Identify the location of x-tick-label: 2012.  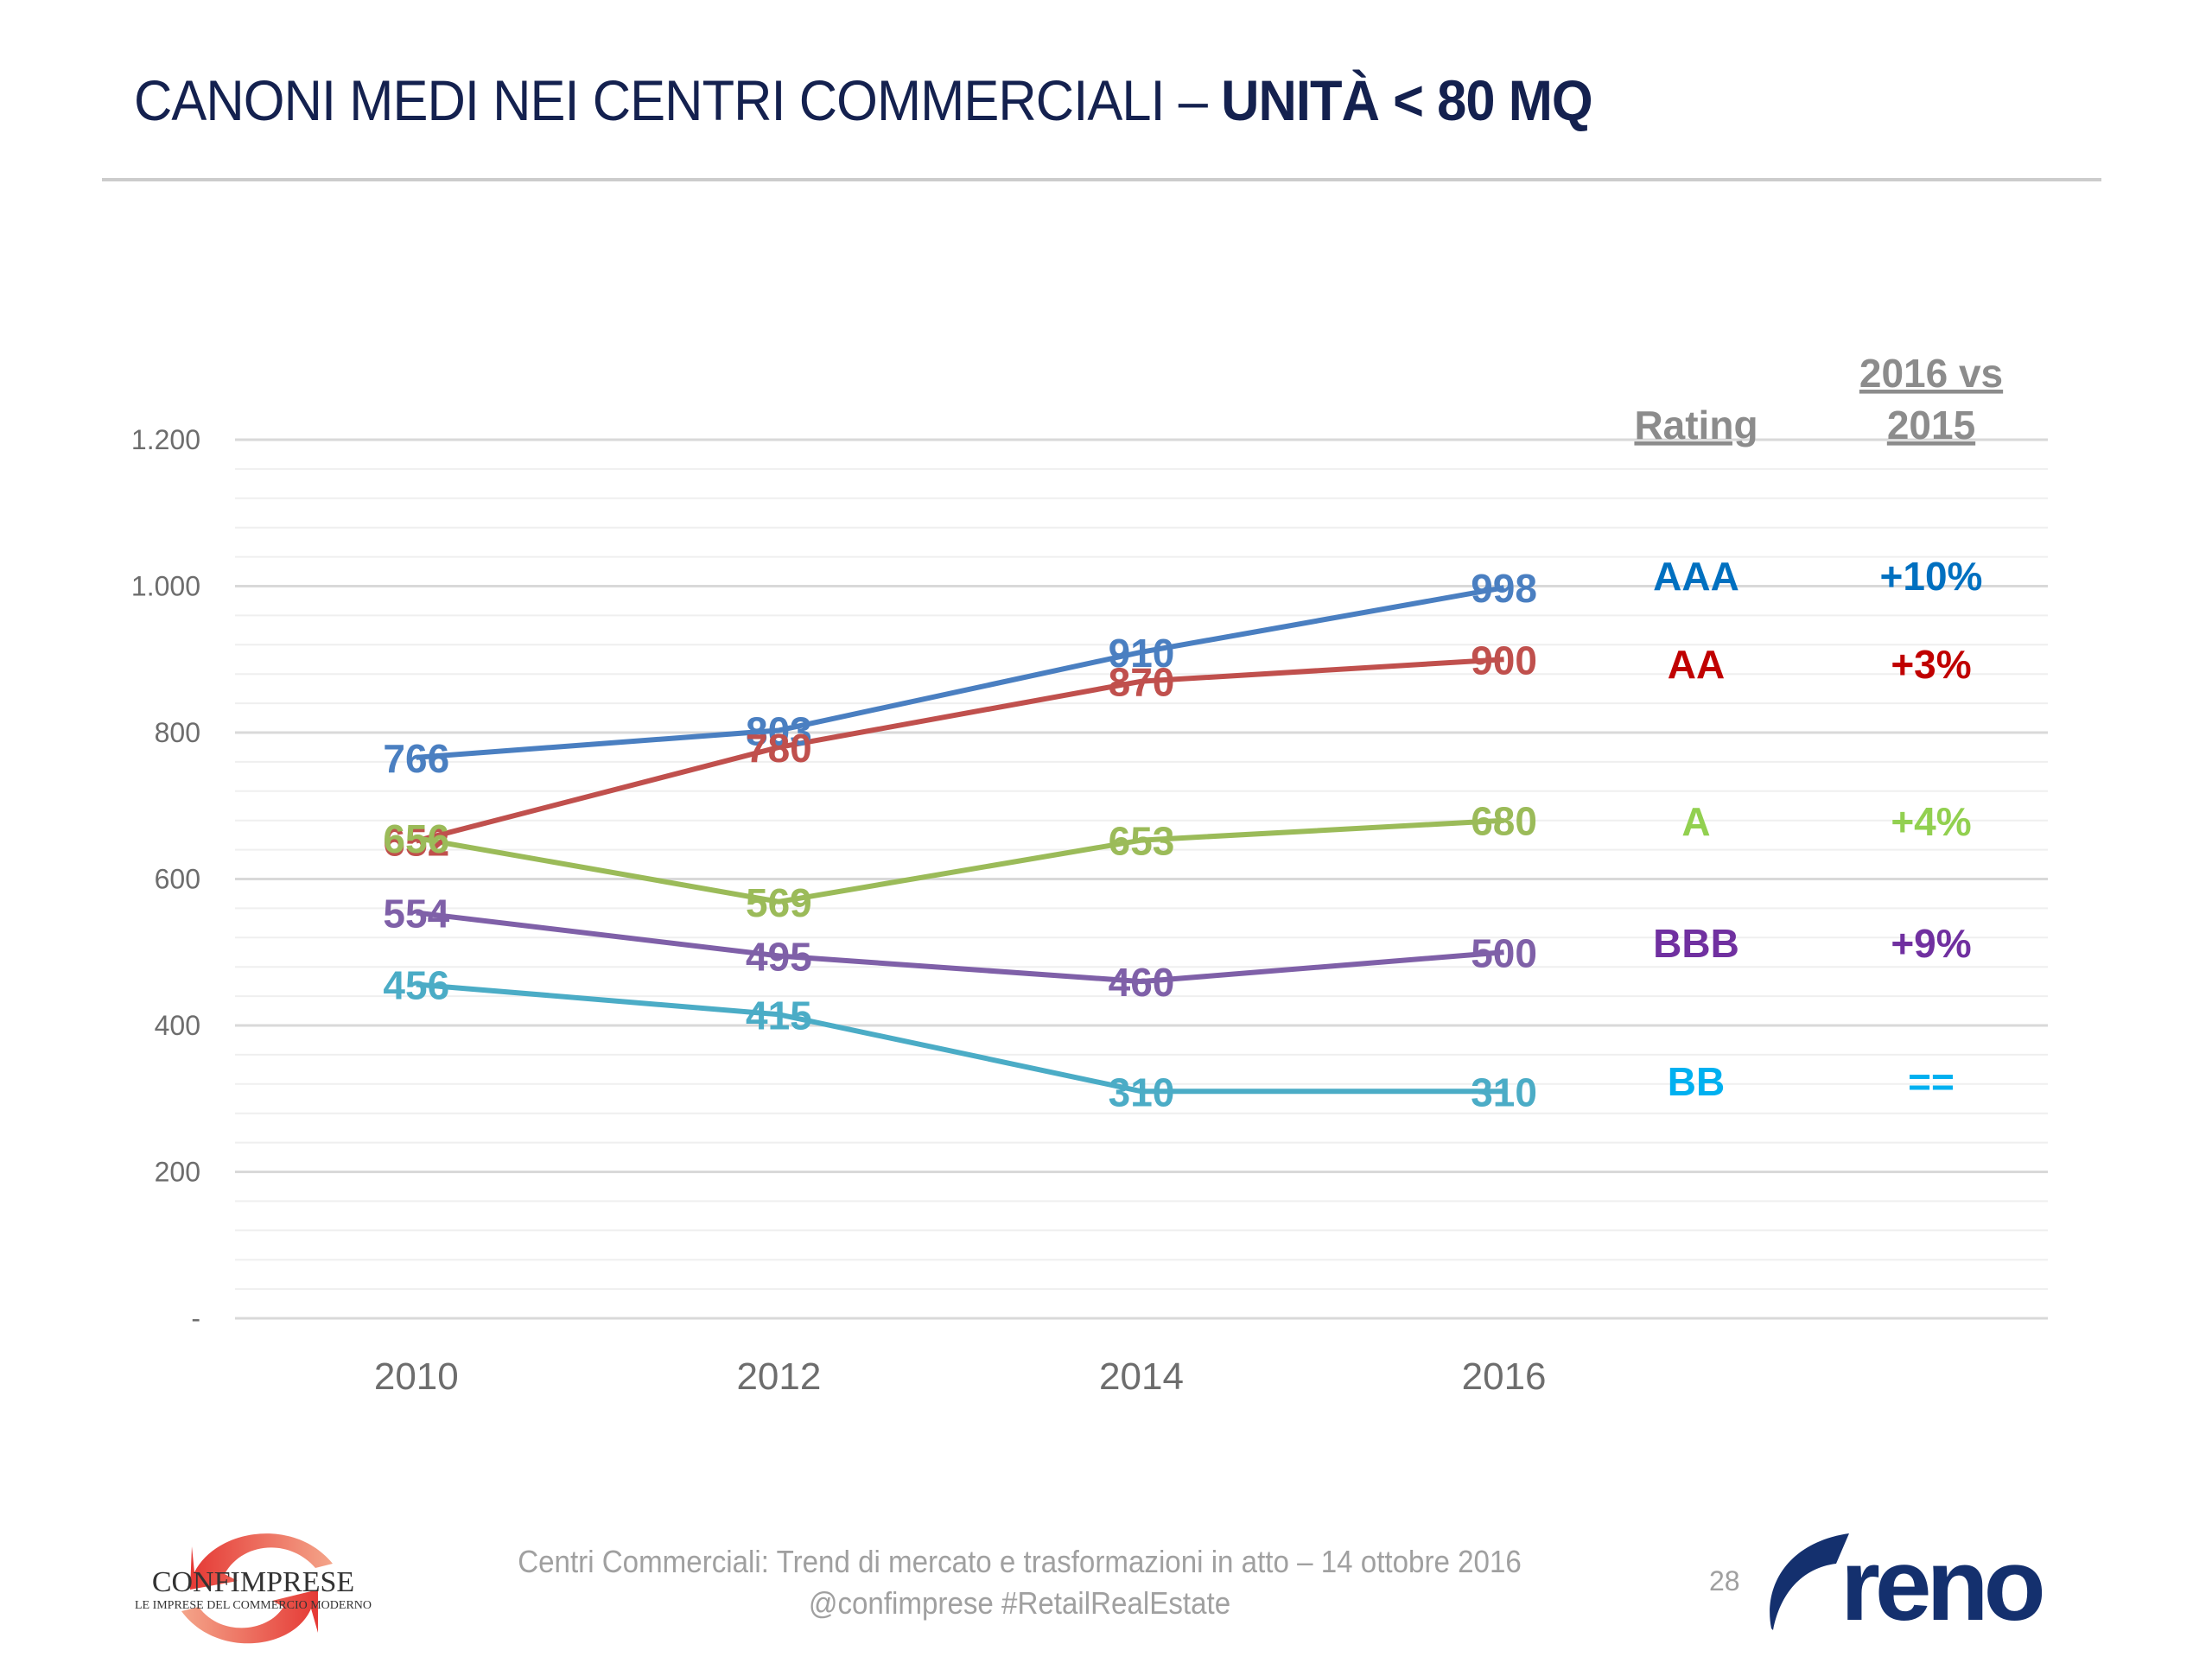
(778, 1377).